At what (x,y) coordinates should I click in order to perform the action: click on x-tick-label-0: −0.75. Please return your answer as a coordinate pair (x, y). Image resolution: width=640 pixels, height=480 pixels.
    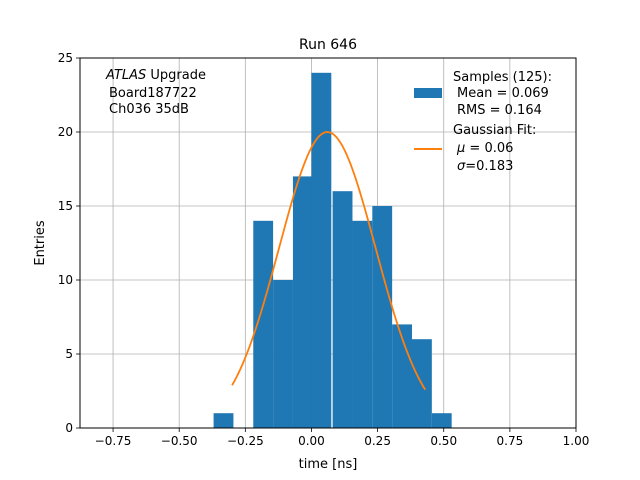
    Looking at the image, I should click on (113, 441).